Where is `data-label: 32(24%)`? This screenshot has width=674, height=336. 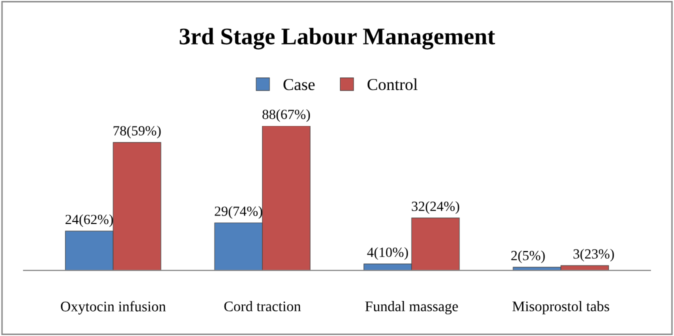
data-label: 32(24%) is located at coordinates (436, 207).